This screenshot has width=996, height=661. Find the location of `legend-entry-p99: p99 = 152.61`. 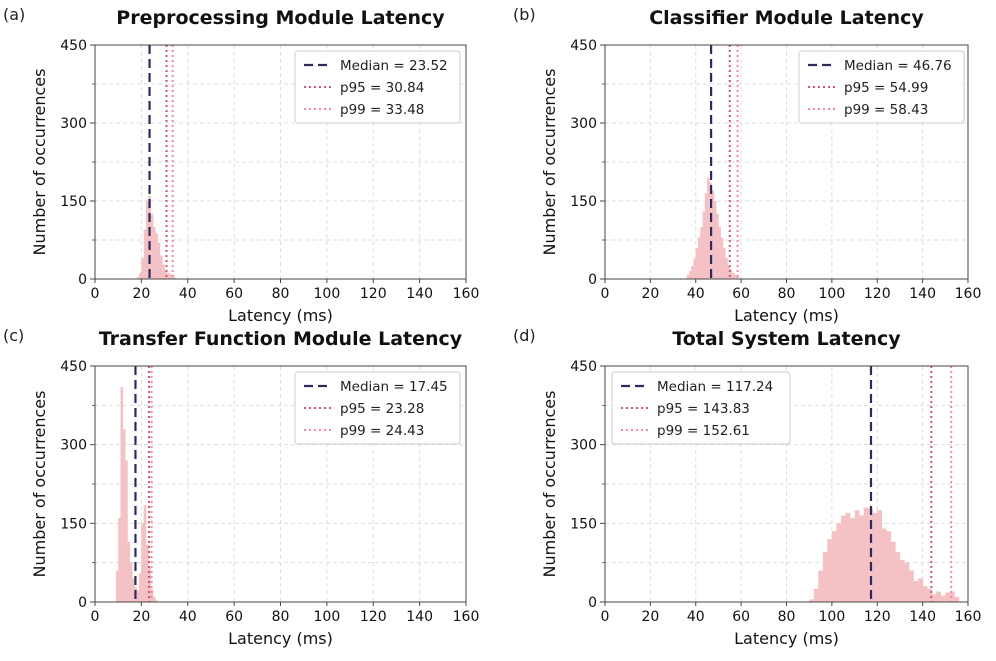

legend-entry-p99: p99 = 152.61 is located at coordinates (703, 431).